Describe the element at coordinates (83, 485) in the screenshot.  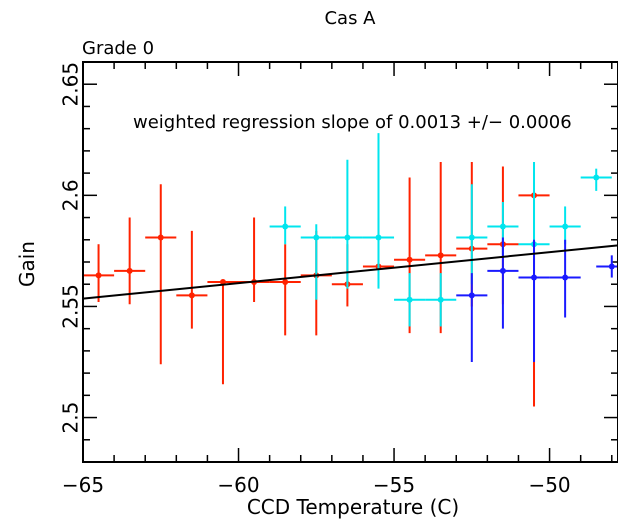
I see `x-tick-label: −65` at that location.